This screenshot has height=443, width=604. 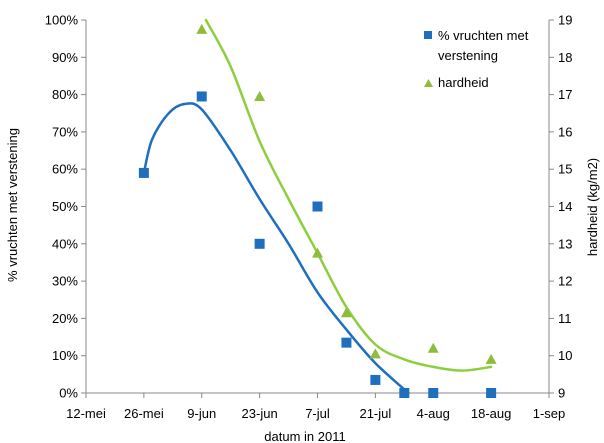 What do you see at coordinates (565, 131) in the screenshot?
I see `y-right-tick-label: 16` at bounding box center [565, 131].